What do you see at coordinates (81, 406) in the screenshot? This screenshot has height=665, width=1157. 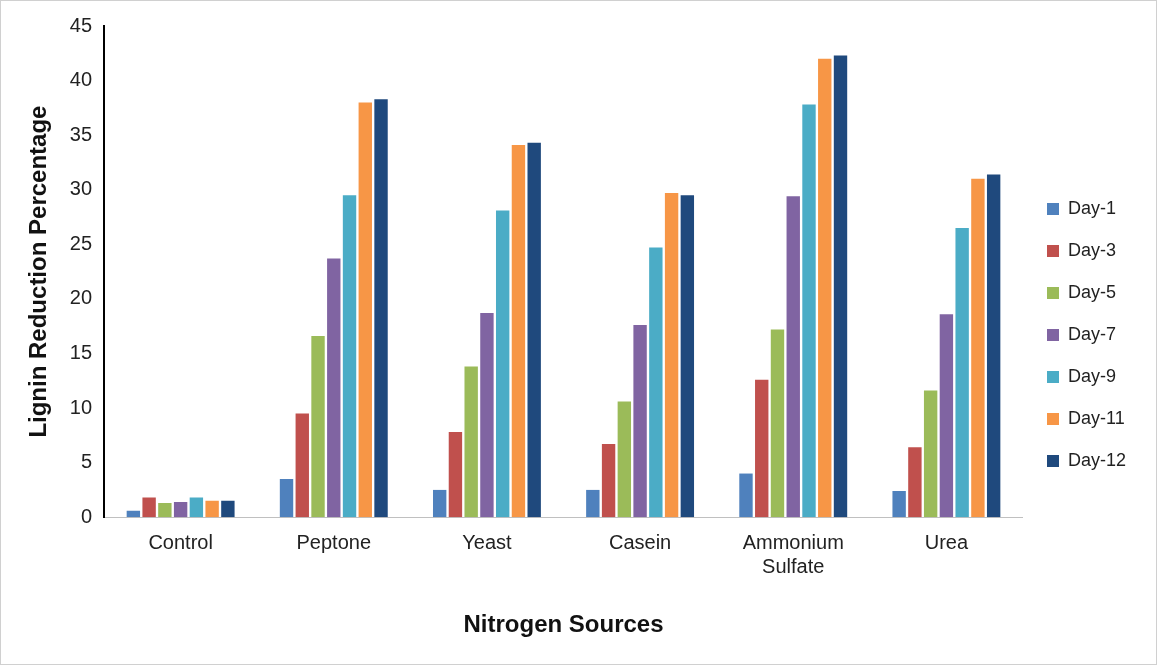 I see `y-tick-label: 10` at bounding box center [81, 406].